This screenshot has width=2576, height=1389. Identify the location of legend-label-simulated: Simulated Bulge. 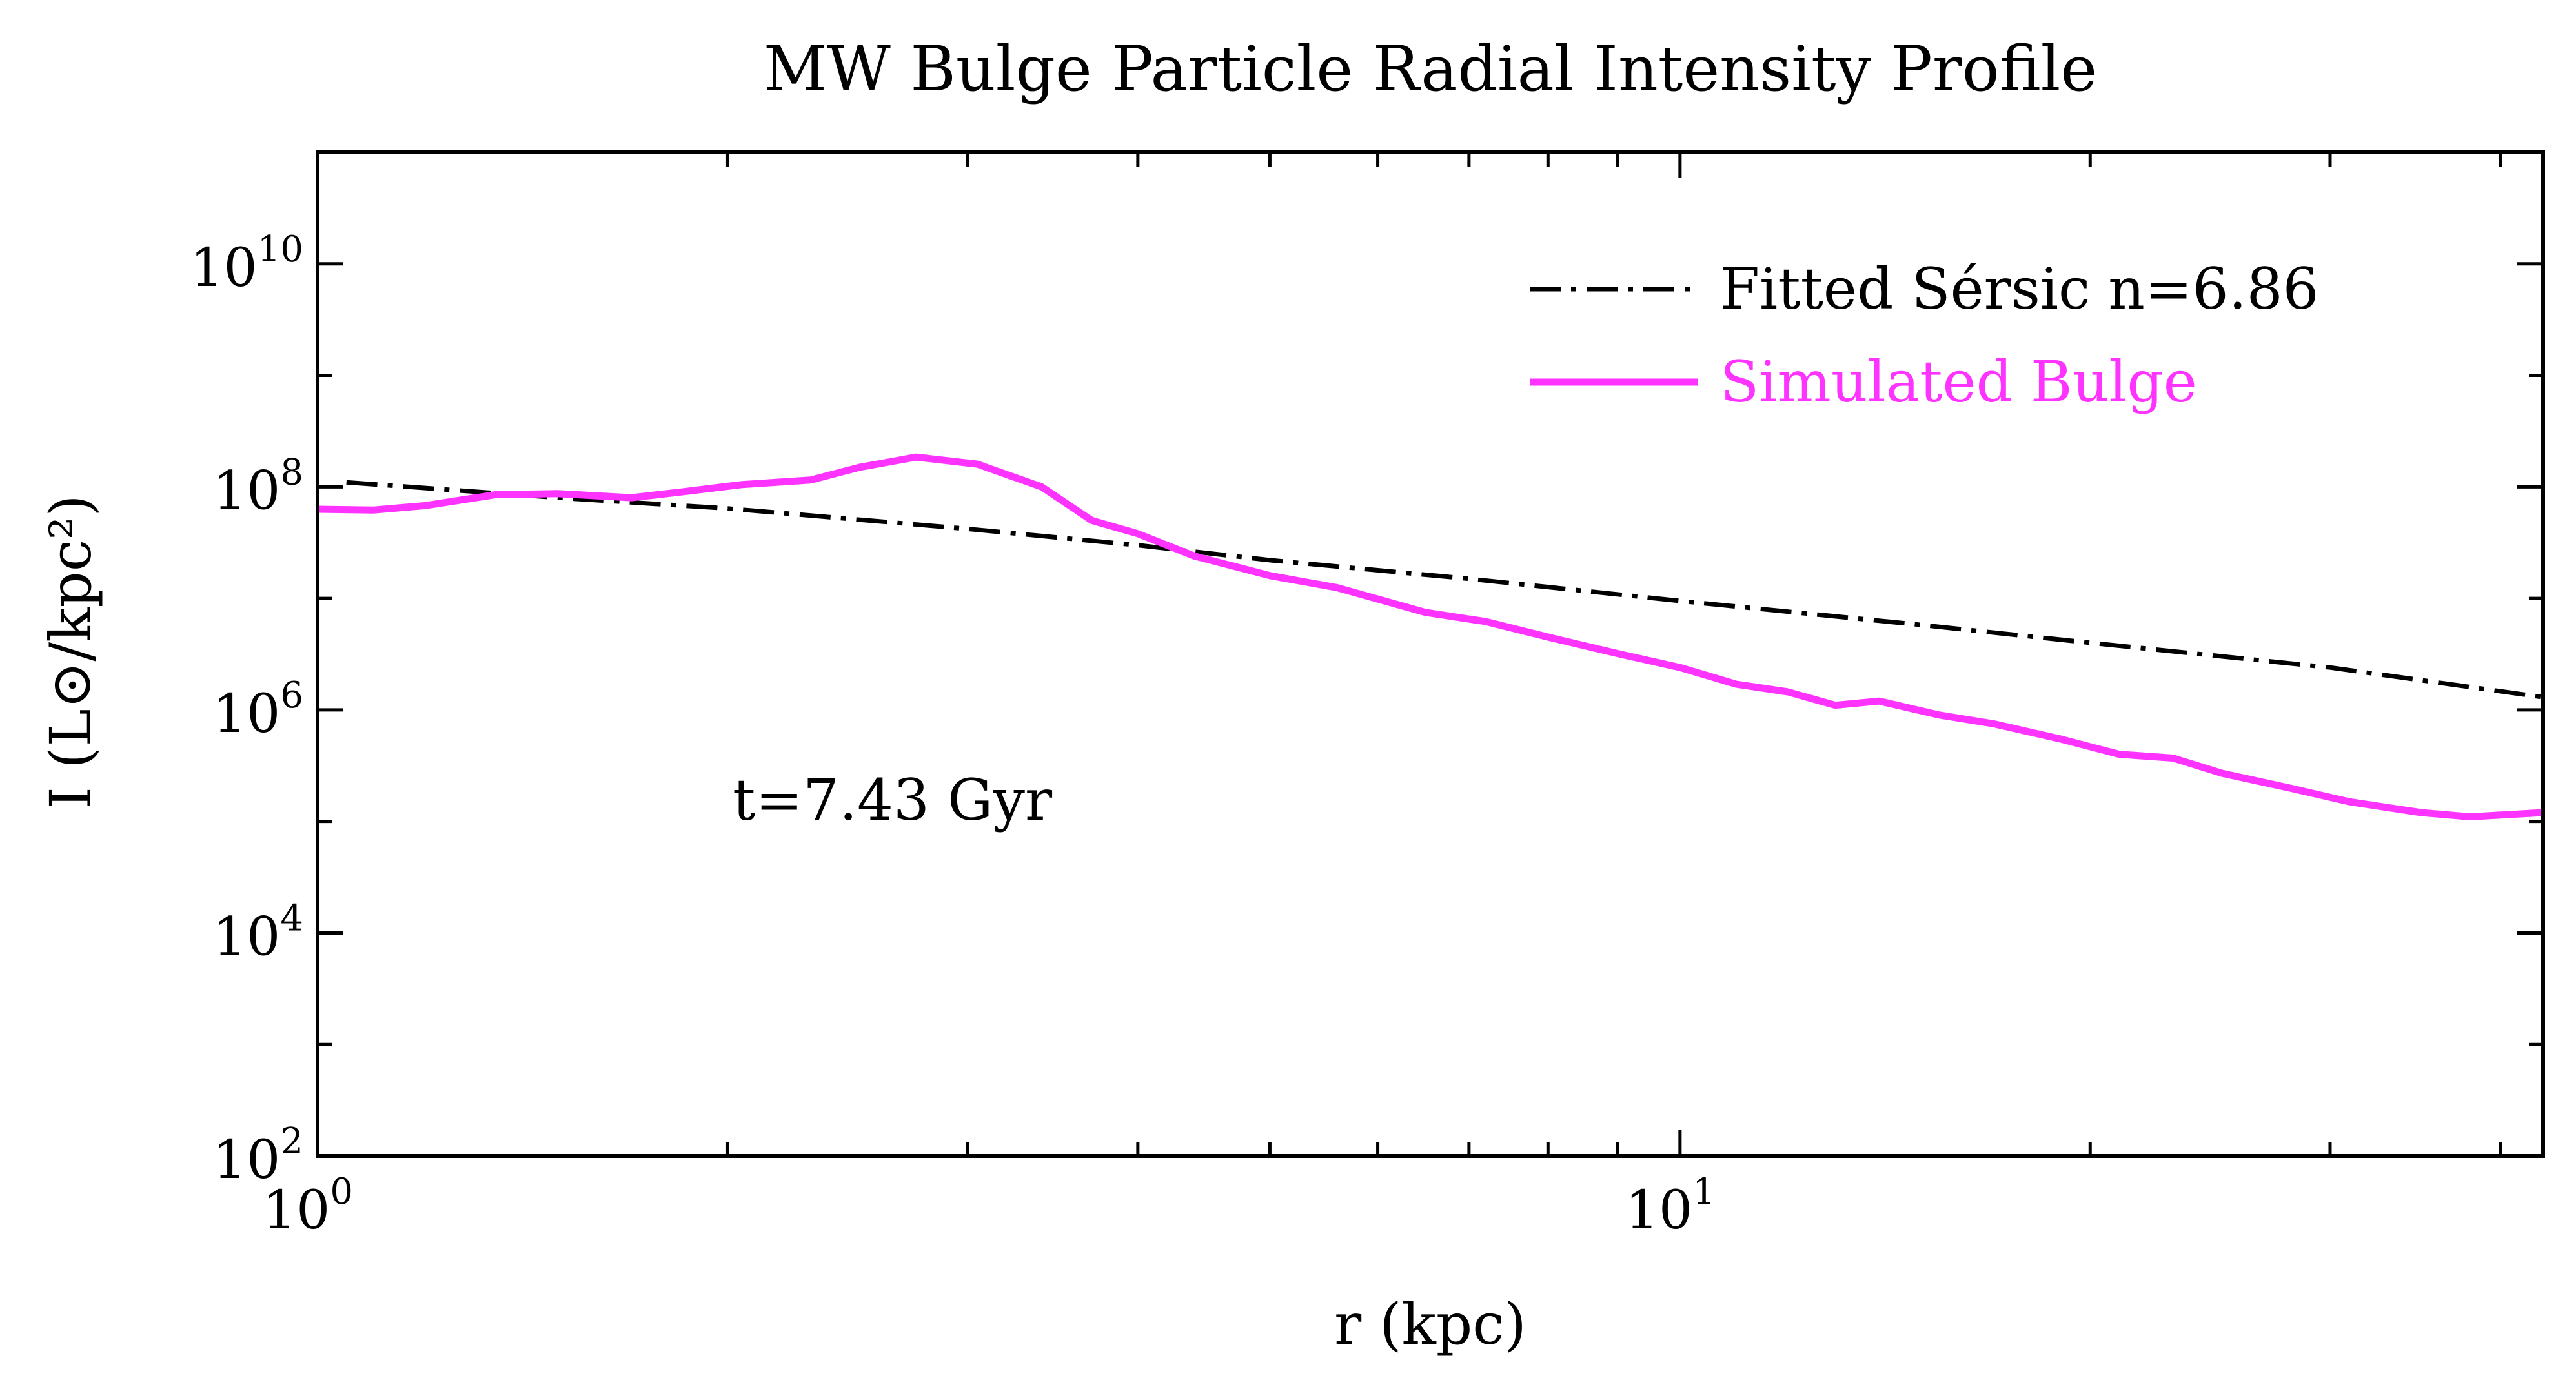
(1958, 382).